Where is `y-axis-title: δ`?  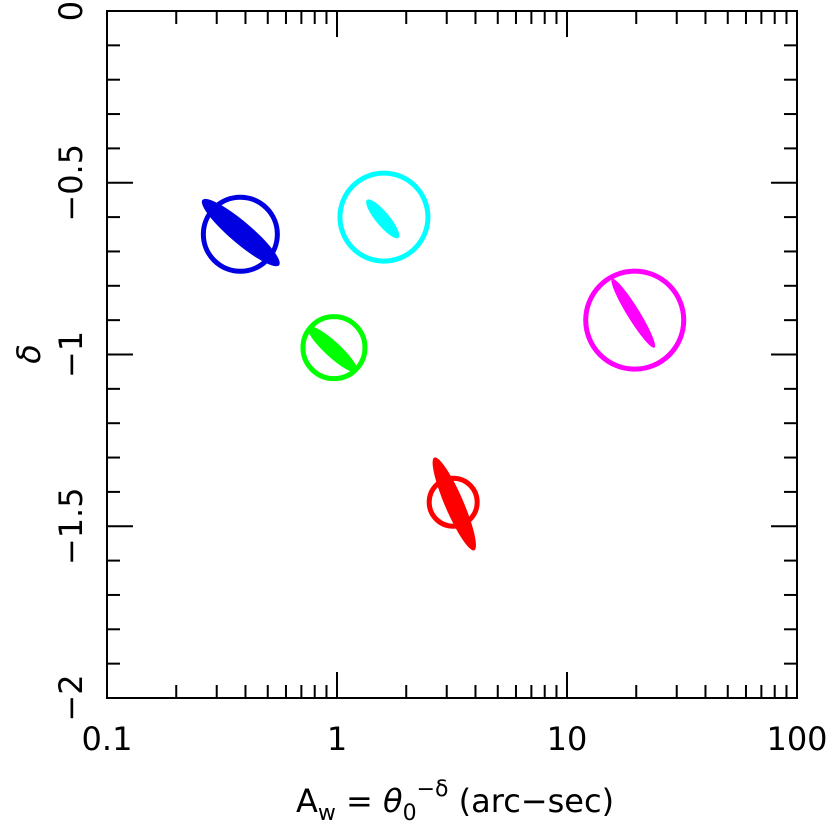 y-axis-title: δ is located at coordinates (29, 354).